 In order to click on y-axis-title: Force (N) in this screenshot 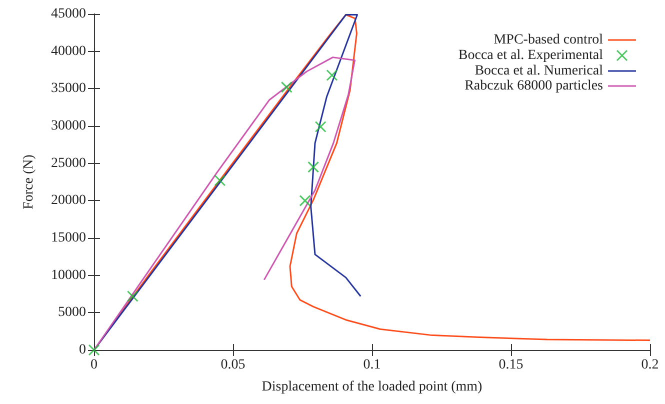, I will do `click(29, 182)`.